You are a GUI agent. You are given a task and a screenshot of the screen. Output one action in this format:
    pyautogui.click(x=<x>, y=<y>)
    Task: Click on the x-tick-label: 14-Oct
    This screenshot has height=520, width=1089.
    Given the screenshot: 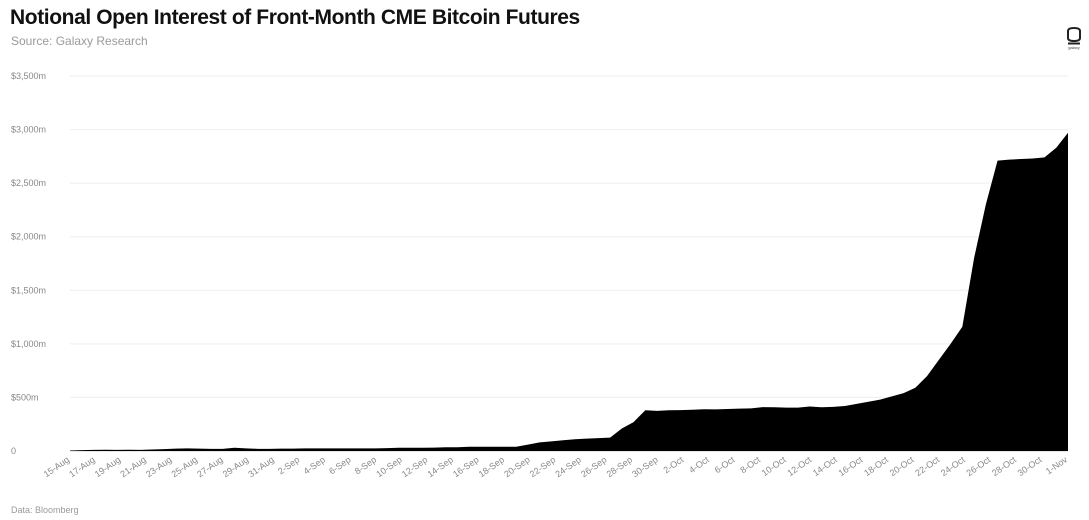 What is the action you would take?
    pyautogui.click(x=825, y=466)
    